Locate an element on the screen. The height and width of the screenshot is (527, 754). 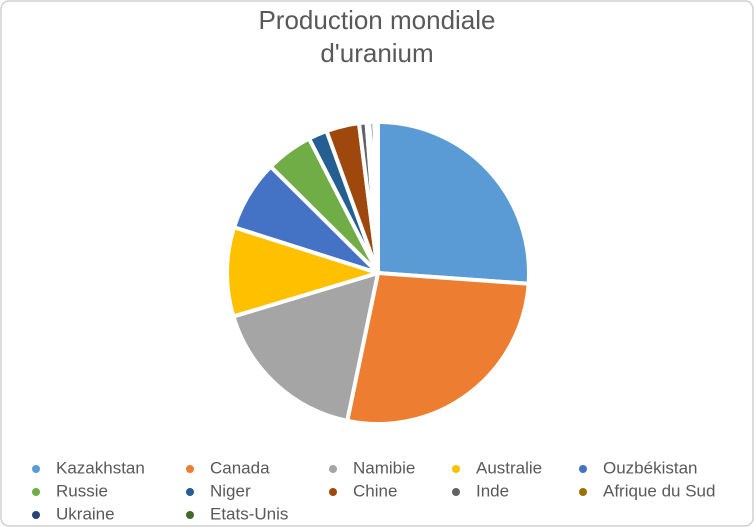
legend-label: Australie is located at coordinates (509, 467).